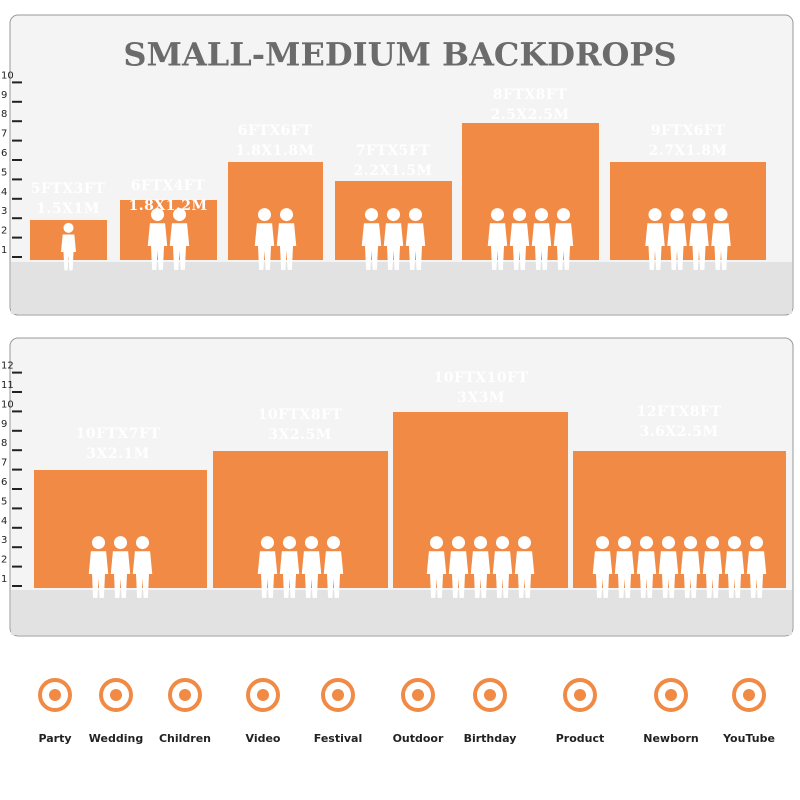  Describe the element at coordinates (748, 738) in the screenshot. I see `use-label: YouTube` at that location.